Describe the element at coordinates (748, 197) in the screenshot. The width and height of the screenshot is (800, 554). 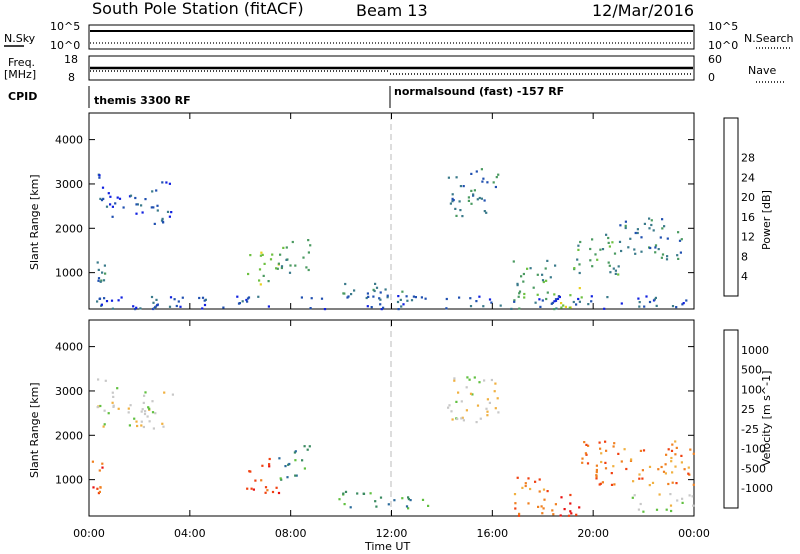
I see `power-colorbar-tick: 20` at that location.